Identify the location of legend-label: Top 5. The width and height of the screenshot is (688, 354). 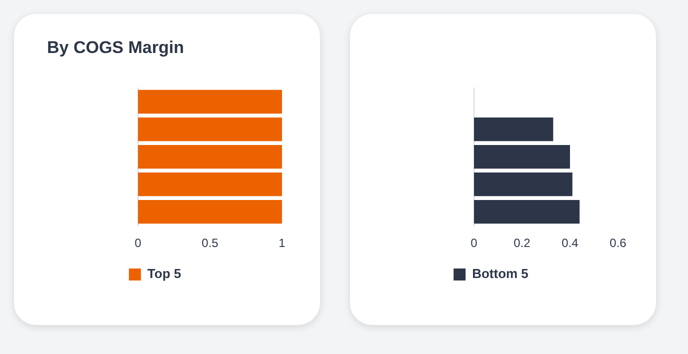
(164, 274).